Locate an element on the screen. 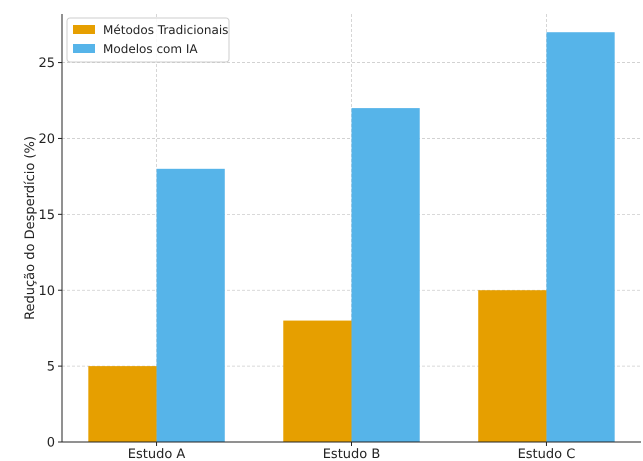 Image resolution: width=643 pixels, height=461 pixels. y-tick-label: 10 is located at coordinates (46, 291).